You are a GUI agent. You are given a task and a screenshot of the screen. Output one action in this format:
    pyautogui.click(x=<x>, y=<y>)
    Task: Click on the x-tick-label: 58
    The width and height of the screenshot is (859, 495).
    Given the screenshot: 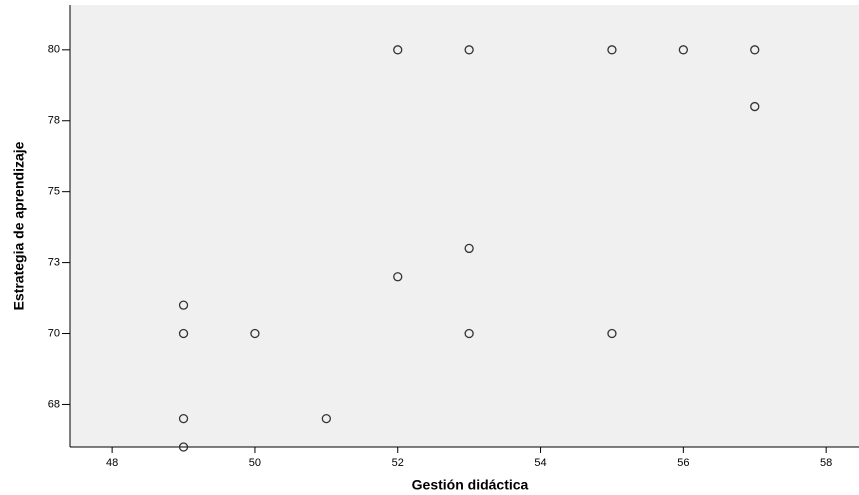 What is the action you would take?
    pyautogui.click(x=826, y=463)
    